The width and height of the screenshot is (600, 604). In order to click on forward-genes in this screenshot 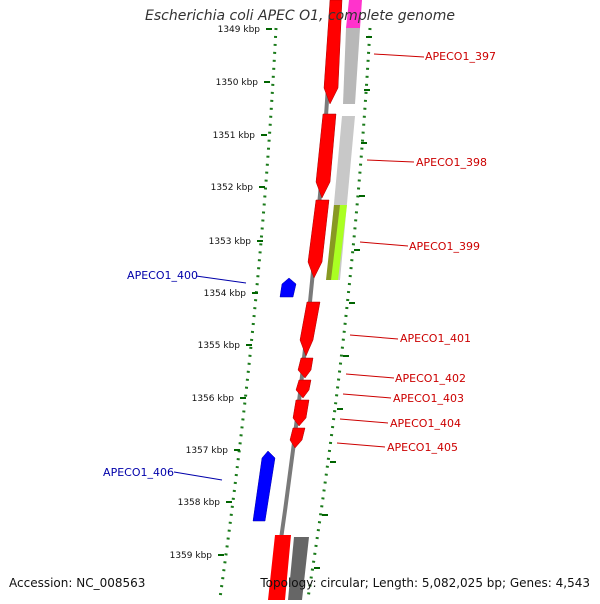, I will do `click(305, 300)`.